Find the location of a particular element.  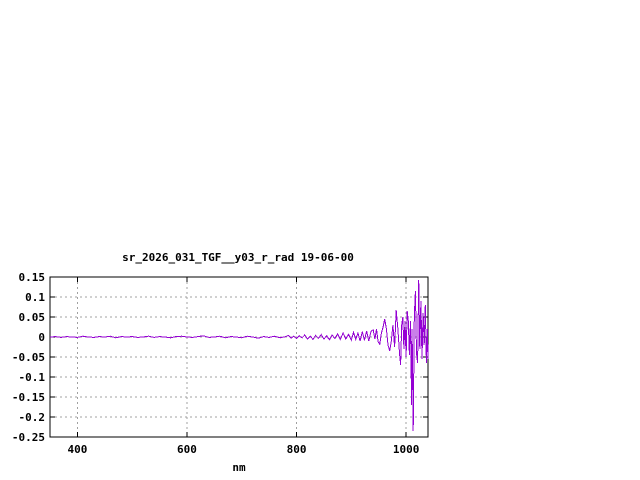

x-tick-label: 400 is located at coordinates (77, 449).